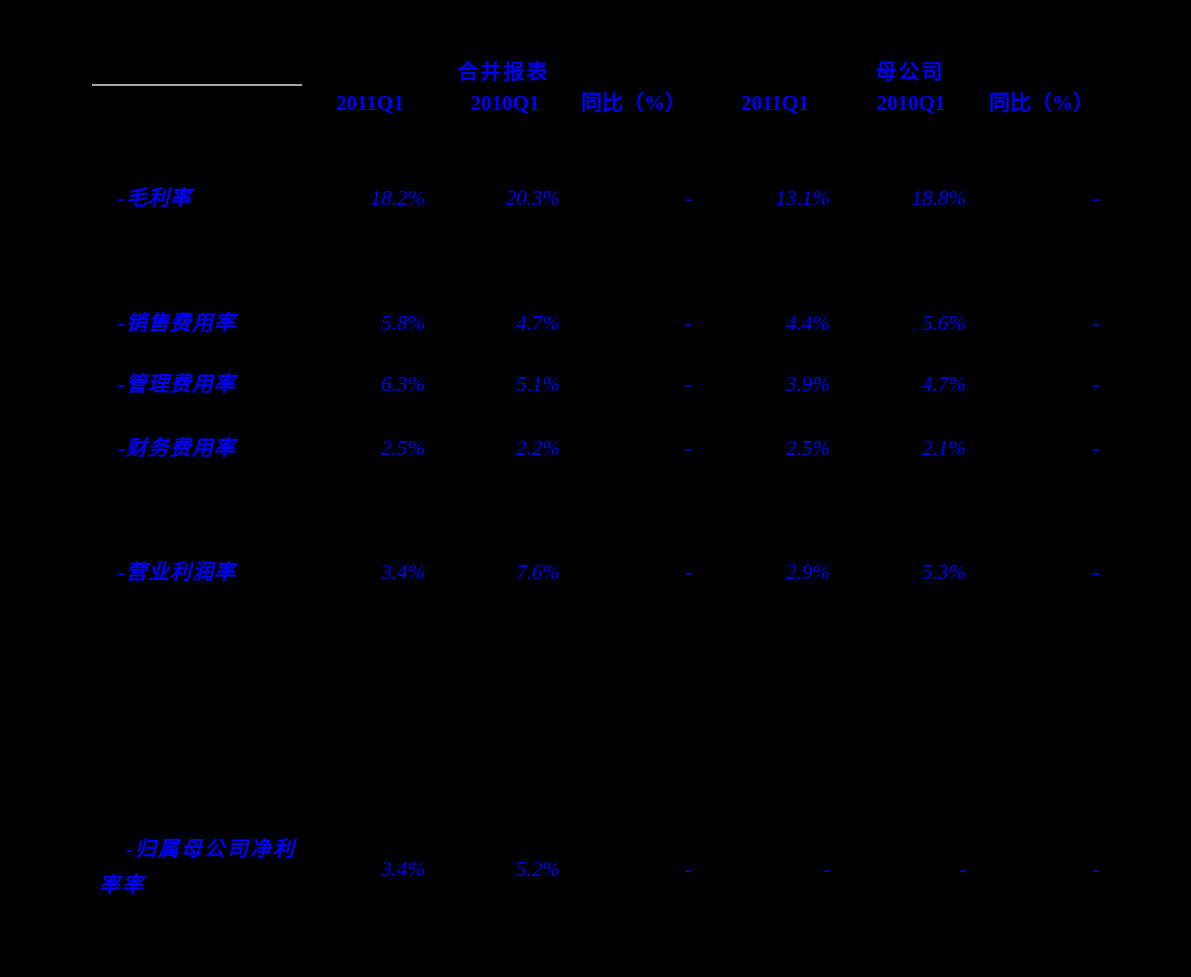 The image size is (1191, 977). I want to click on table-row-admin-expense-ratio: -管理费用率 6.3% 5.1% - 3.9% 4.7% -, so click(595, 384).